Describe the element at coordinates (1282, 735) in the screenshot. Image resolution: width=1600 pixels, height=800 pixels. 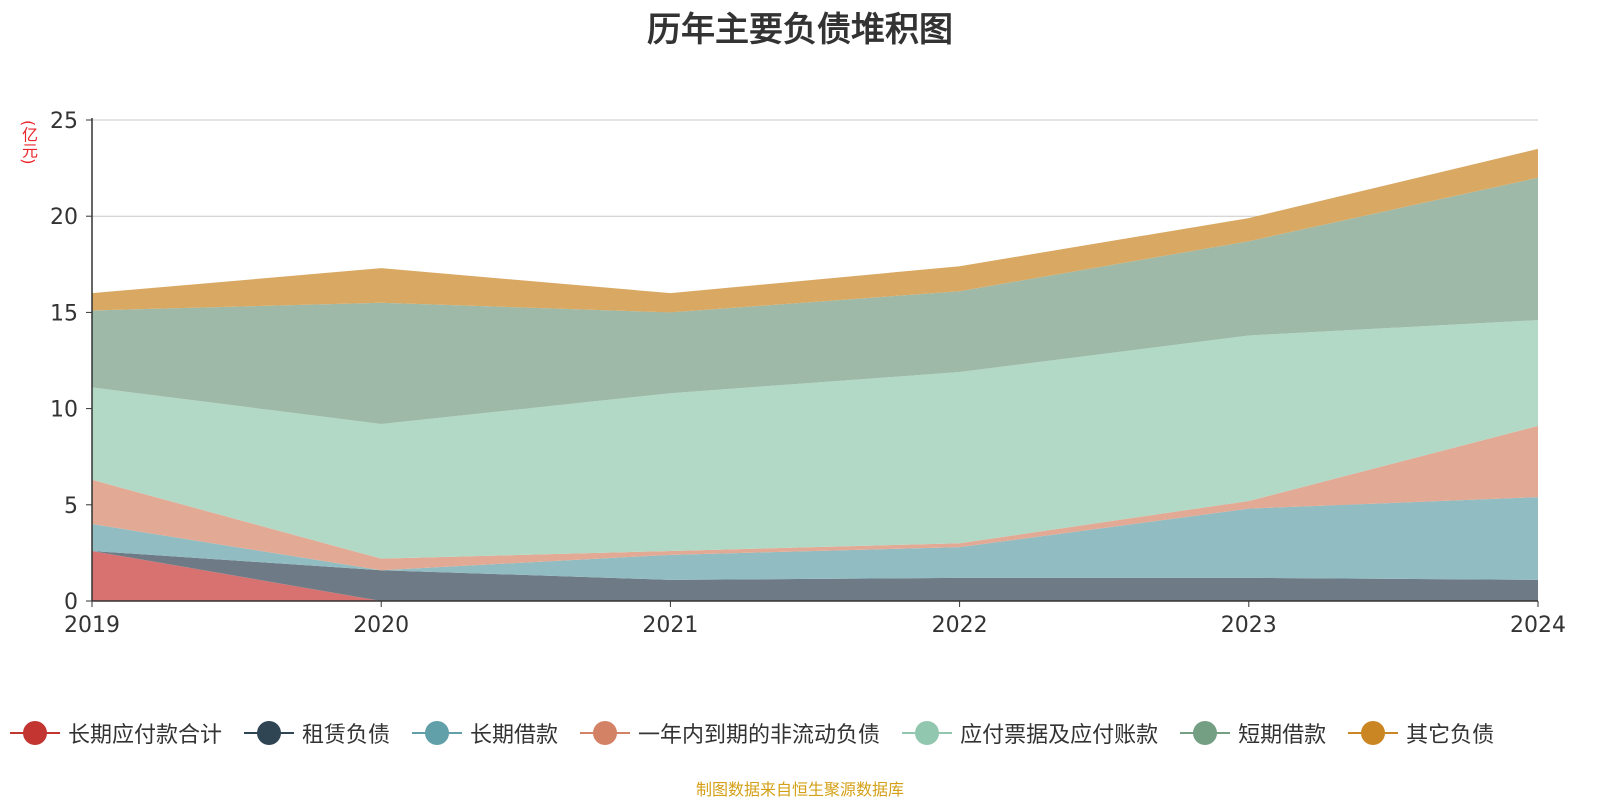
I see `legend-label: 短期借款` at that location.